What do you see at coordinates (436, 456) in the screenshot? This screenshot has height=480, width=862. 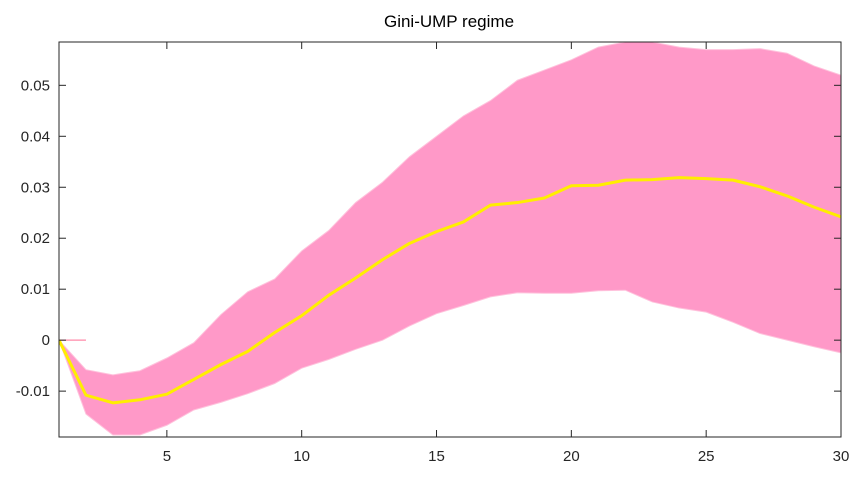 I see `x-tick-label: 15` at bounding box center [436, 456].